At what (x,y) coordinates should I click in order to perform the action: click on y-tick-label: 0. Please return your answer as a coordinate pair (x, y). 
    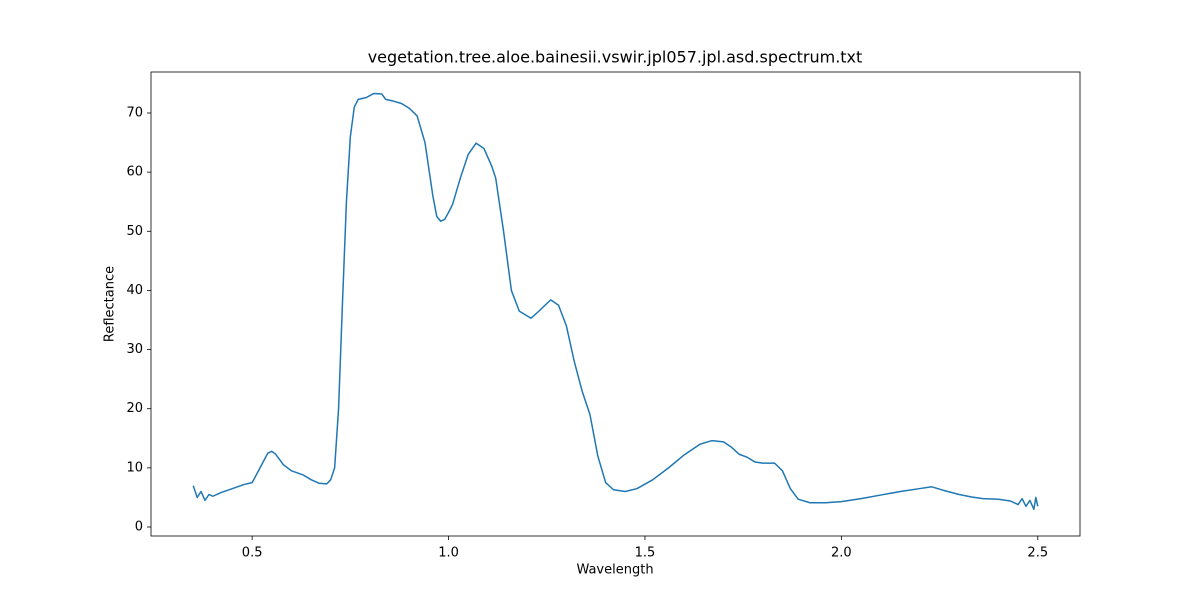
    Looking at the image, I should click on (139, 527).